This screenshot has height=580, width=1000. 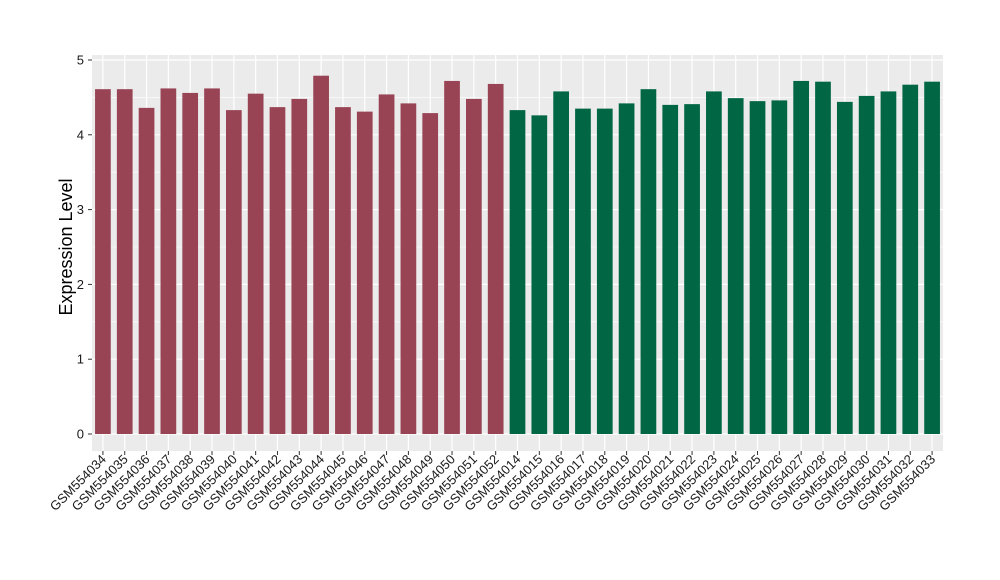 What do you see at coordinates (80, 134) in the screenshot?
I see `y-tick-label: 4` at bounding box center [80, 134].